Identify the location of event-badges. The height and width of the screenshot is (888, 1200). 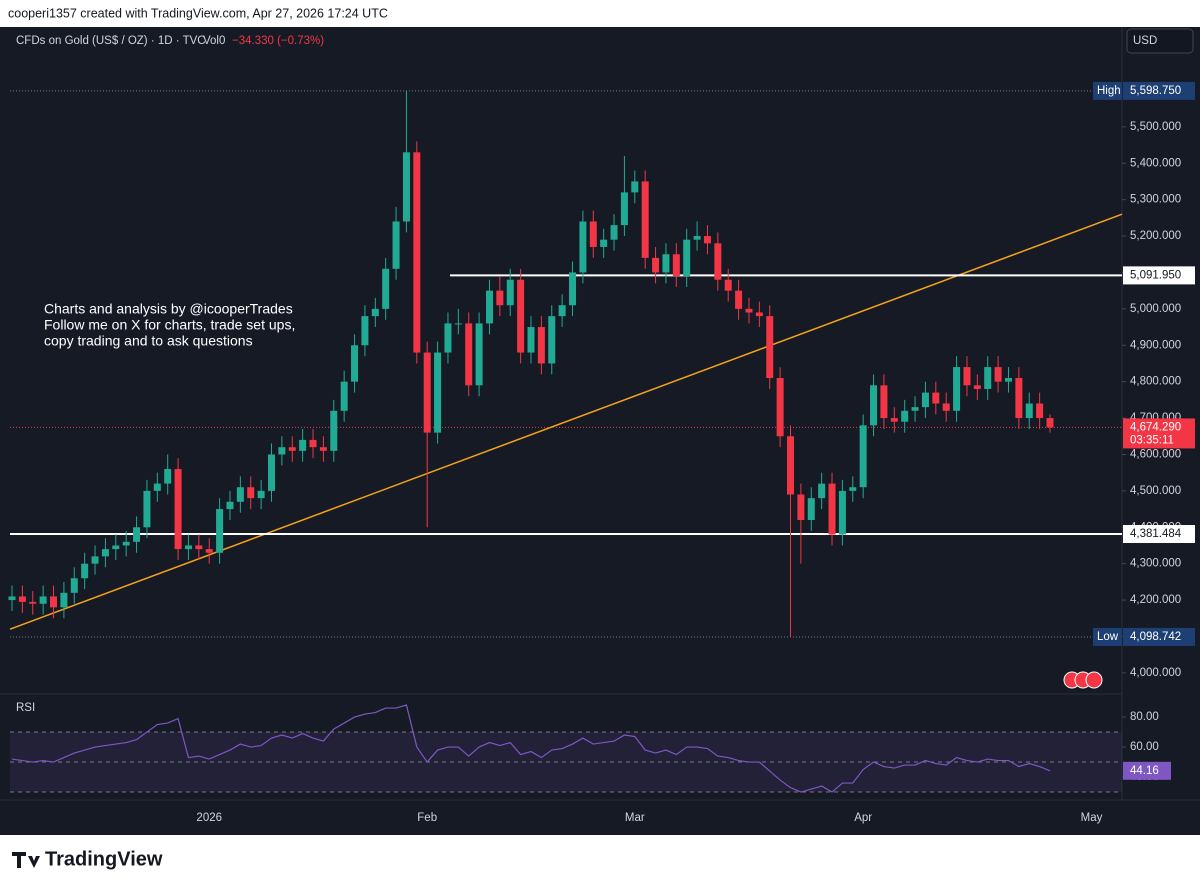
(1083, 680).